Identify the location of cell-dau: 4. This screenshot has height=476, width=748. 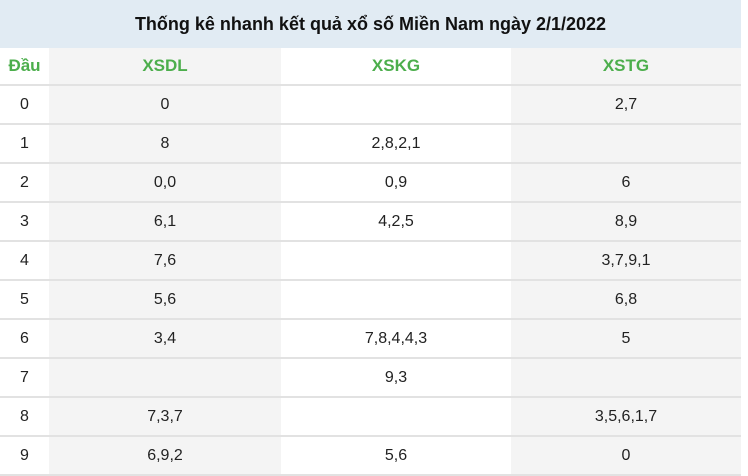
(24, 261).